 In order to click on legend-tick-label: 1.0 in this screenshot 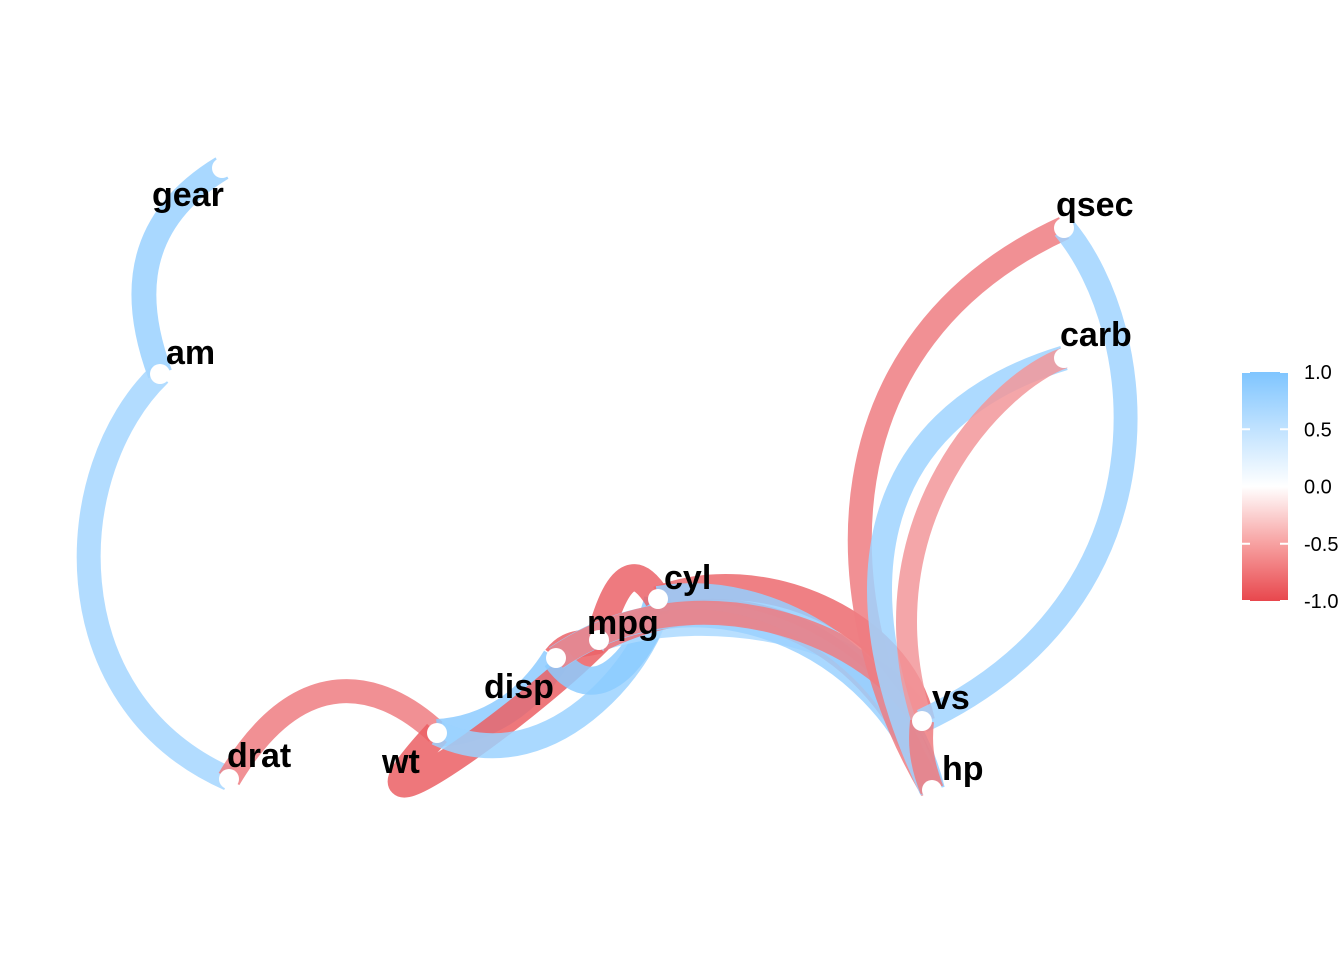, I will do `click(1318, 373)`.